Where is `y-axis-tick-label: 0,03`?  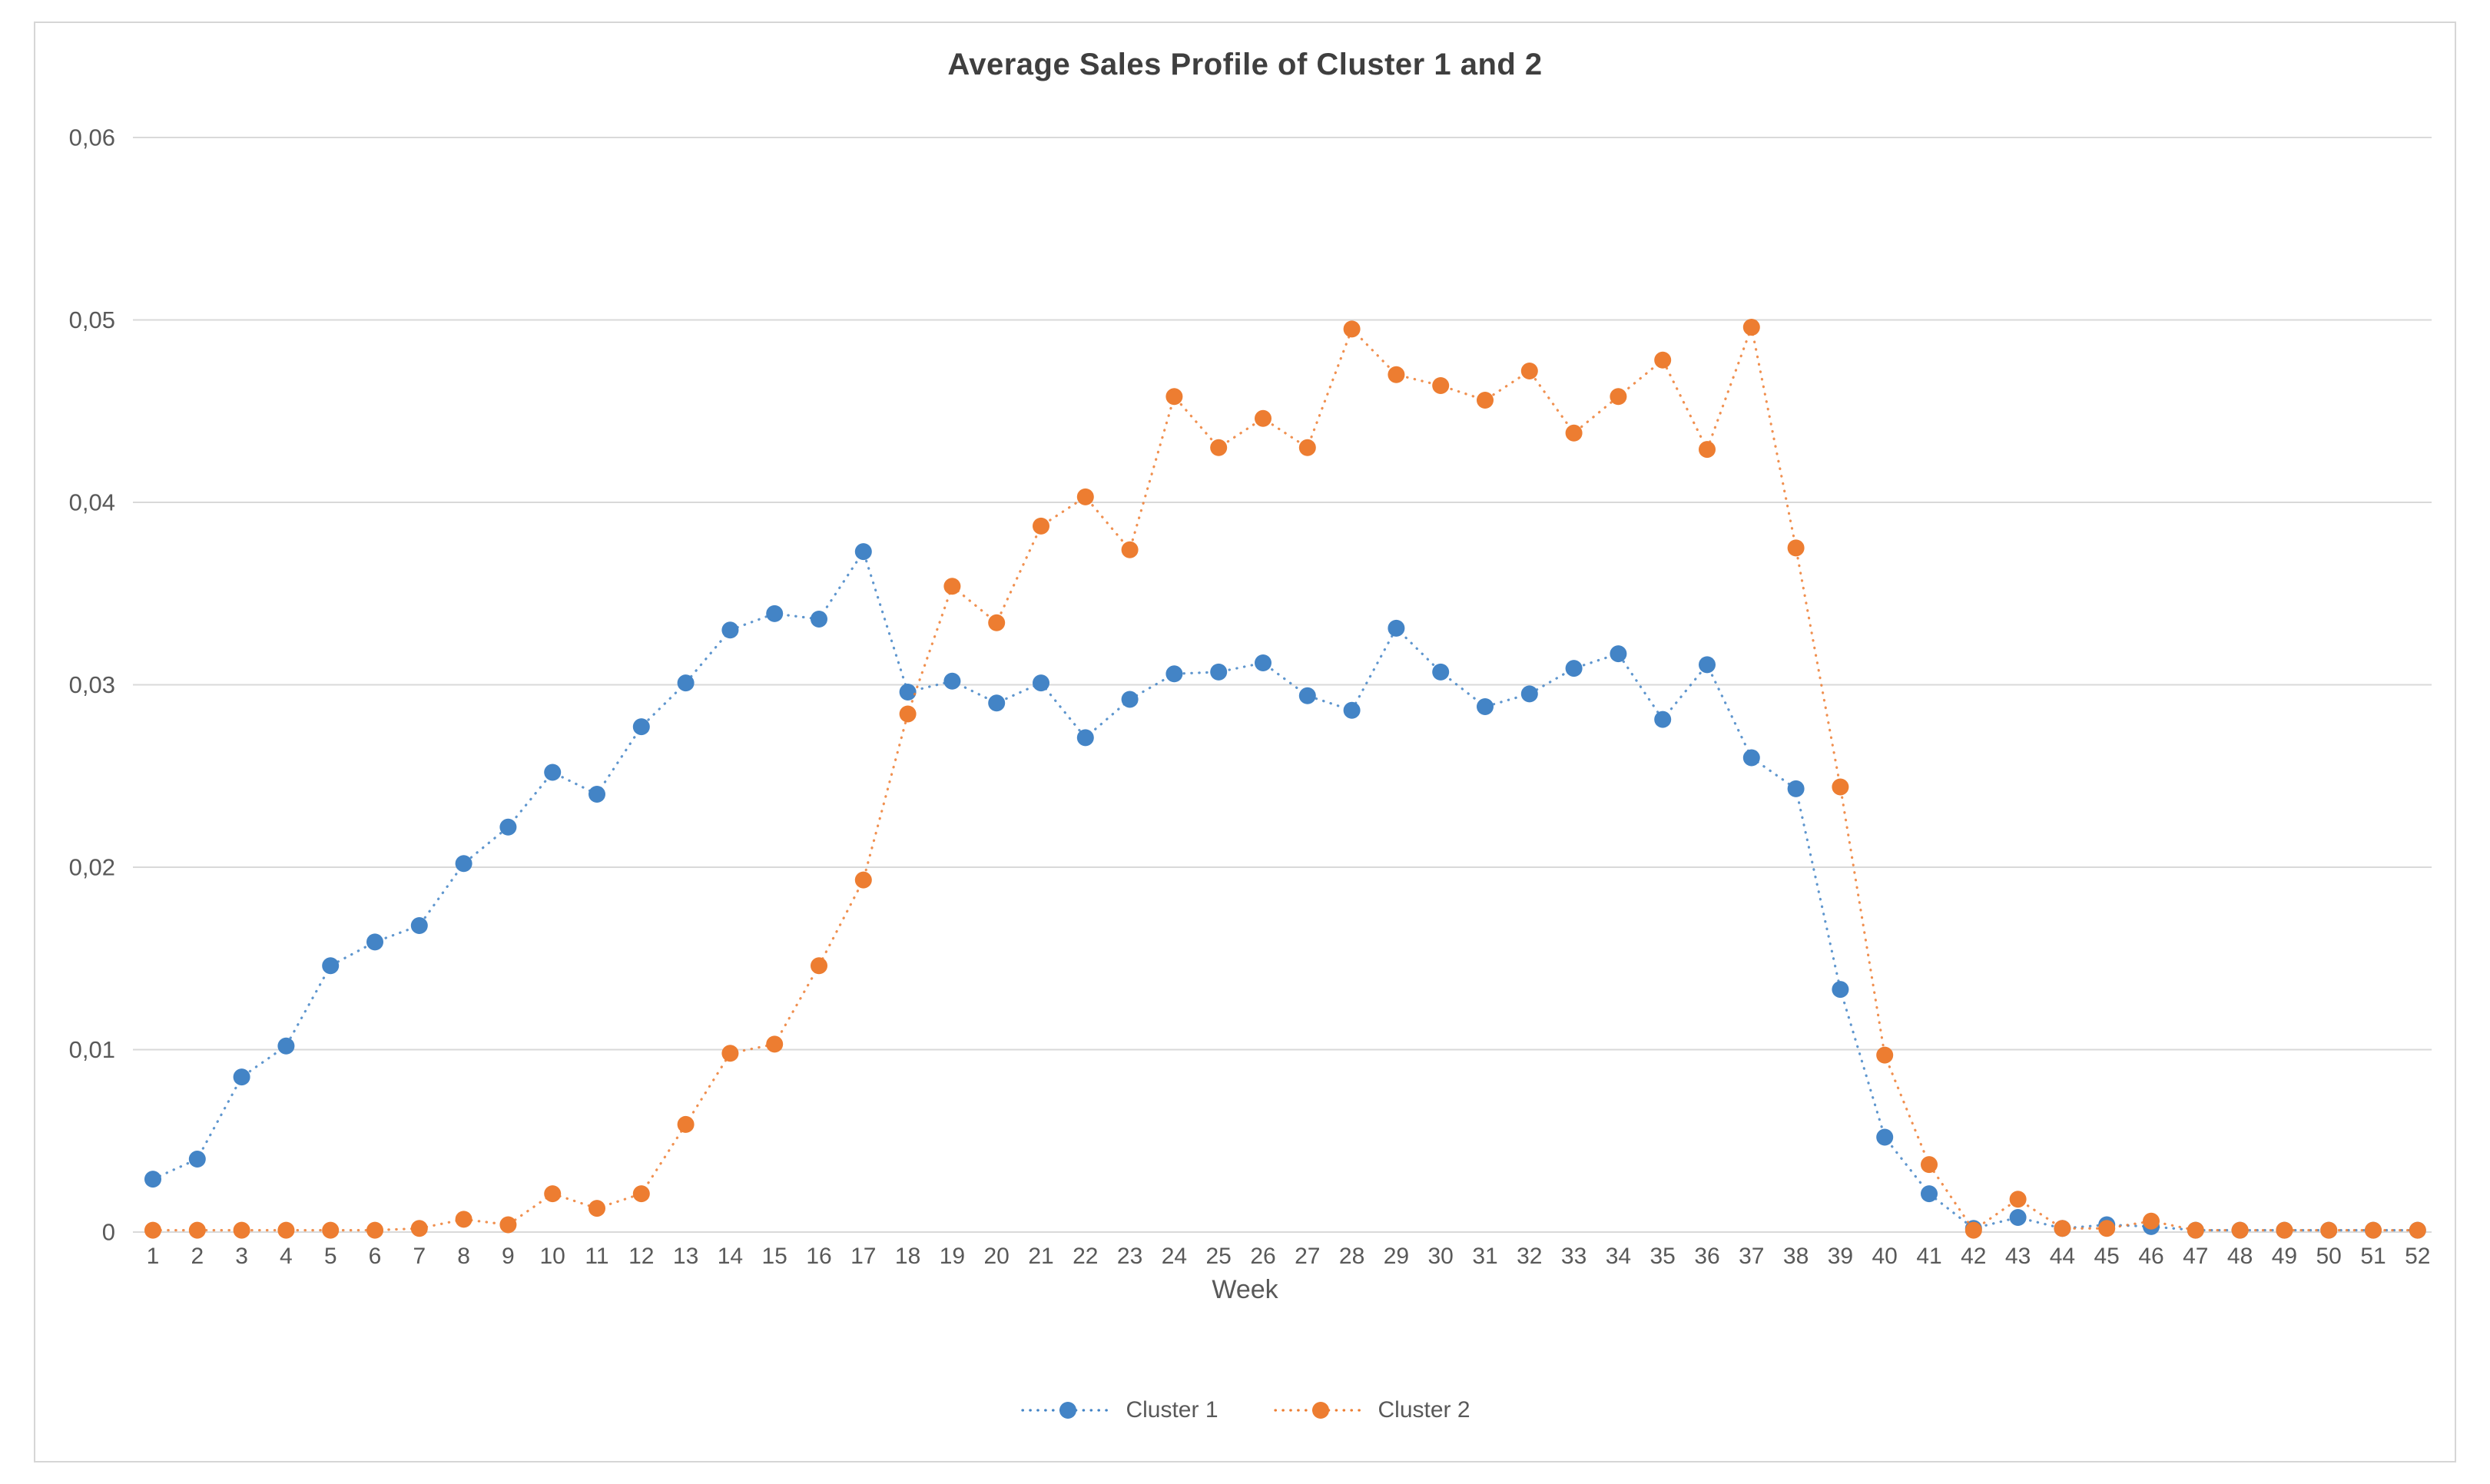 y-axis-tick-label: 0,03 is located at coordinates (92, 684).